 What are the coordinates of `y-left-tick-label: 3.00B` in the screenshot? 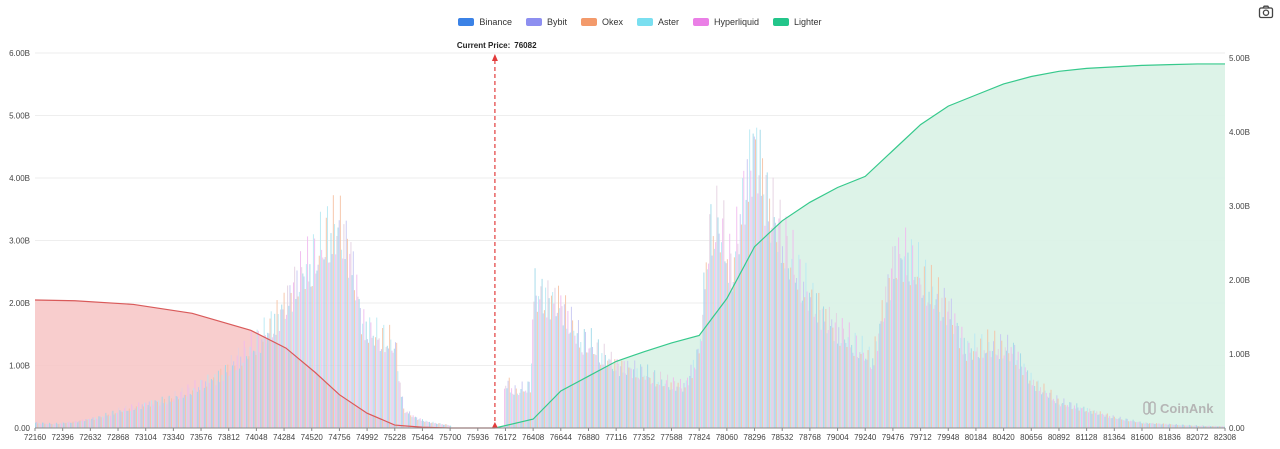 It's located at (19, 241).